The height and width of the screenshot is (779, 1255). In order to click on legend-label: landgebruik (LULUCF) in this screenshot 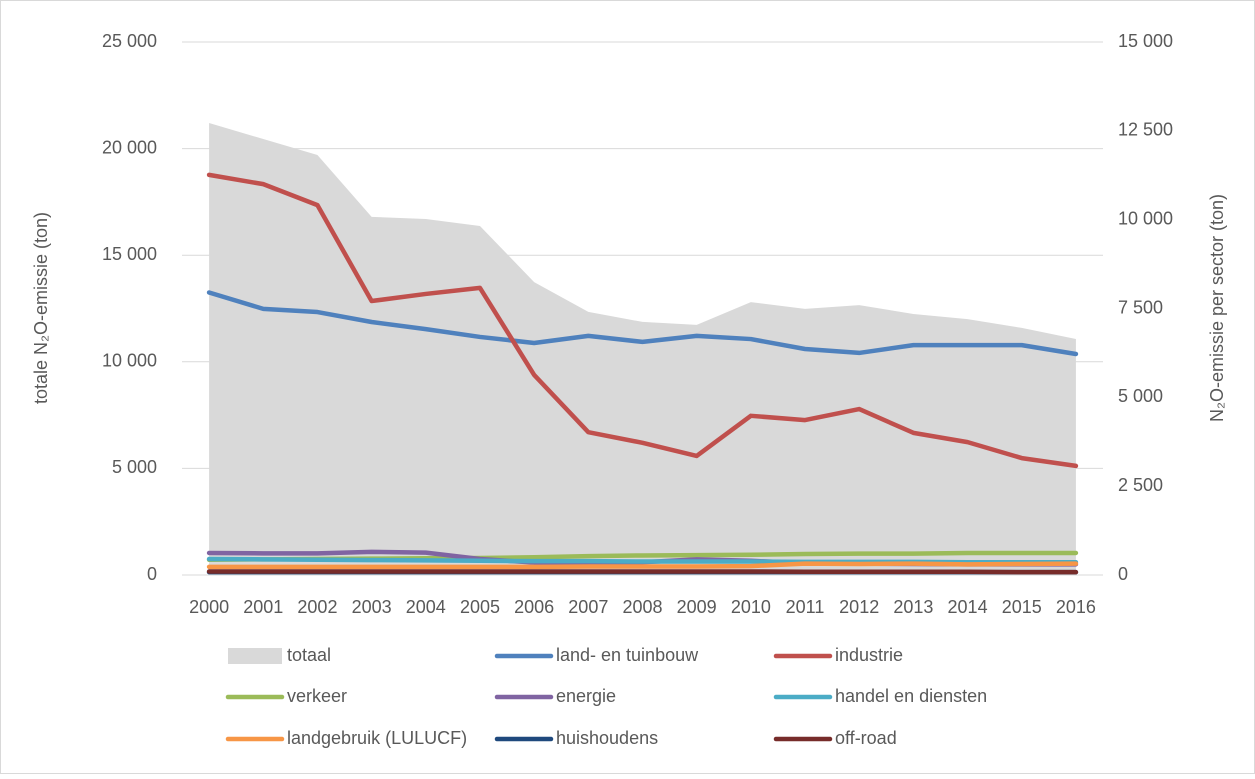, I will do `click(377, 738)`.